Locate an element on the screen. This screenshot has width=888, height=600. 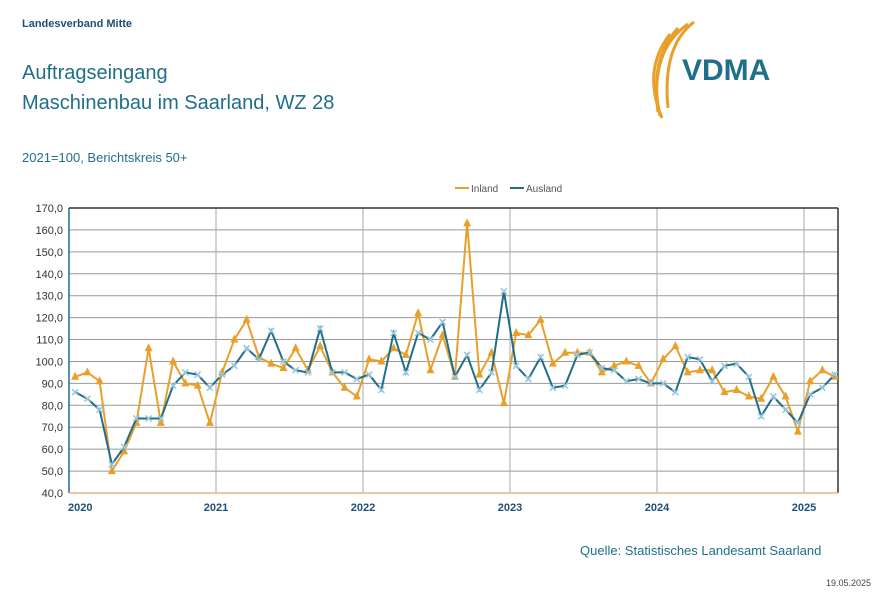
title-line1: Auftragseingang is located at coordinates (95, 73).